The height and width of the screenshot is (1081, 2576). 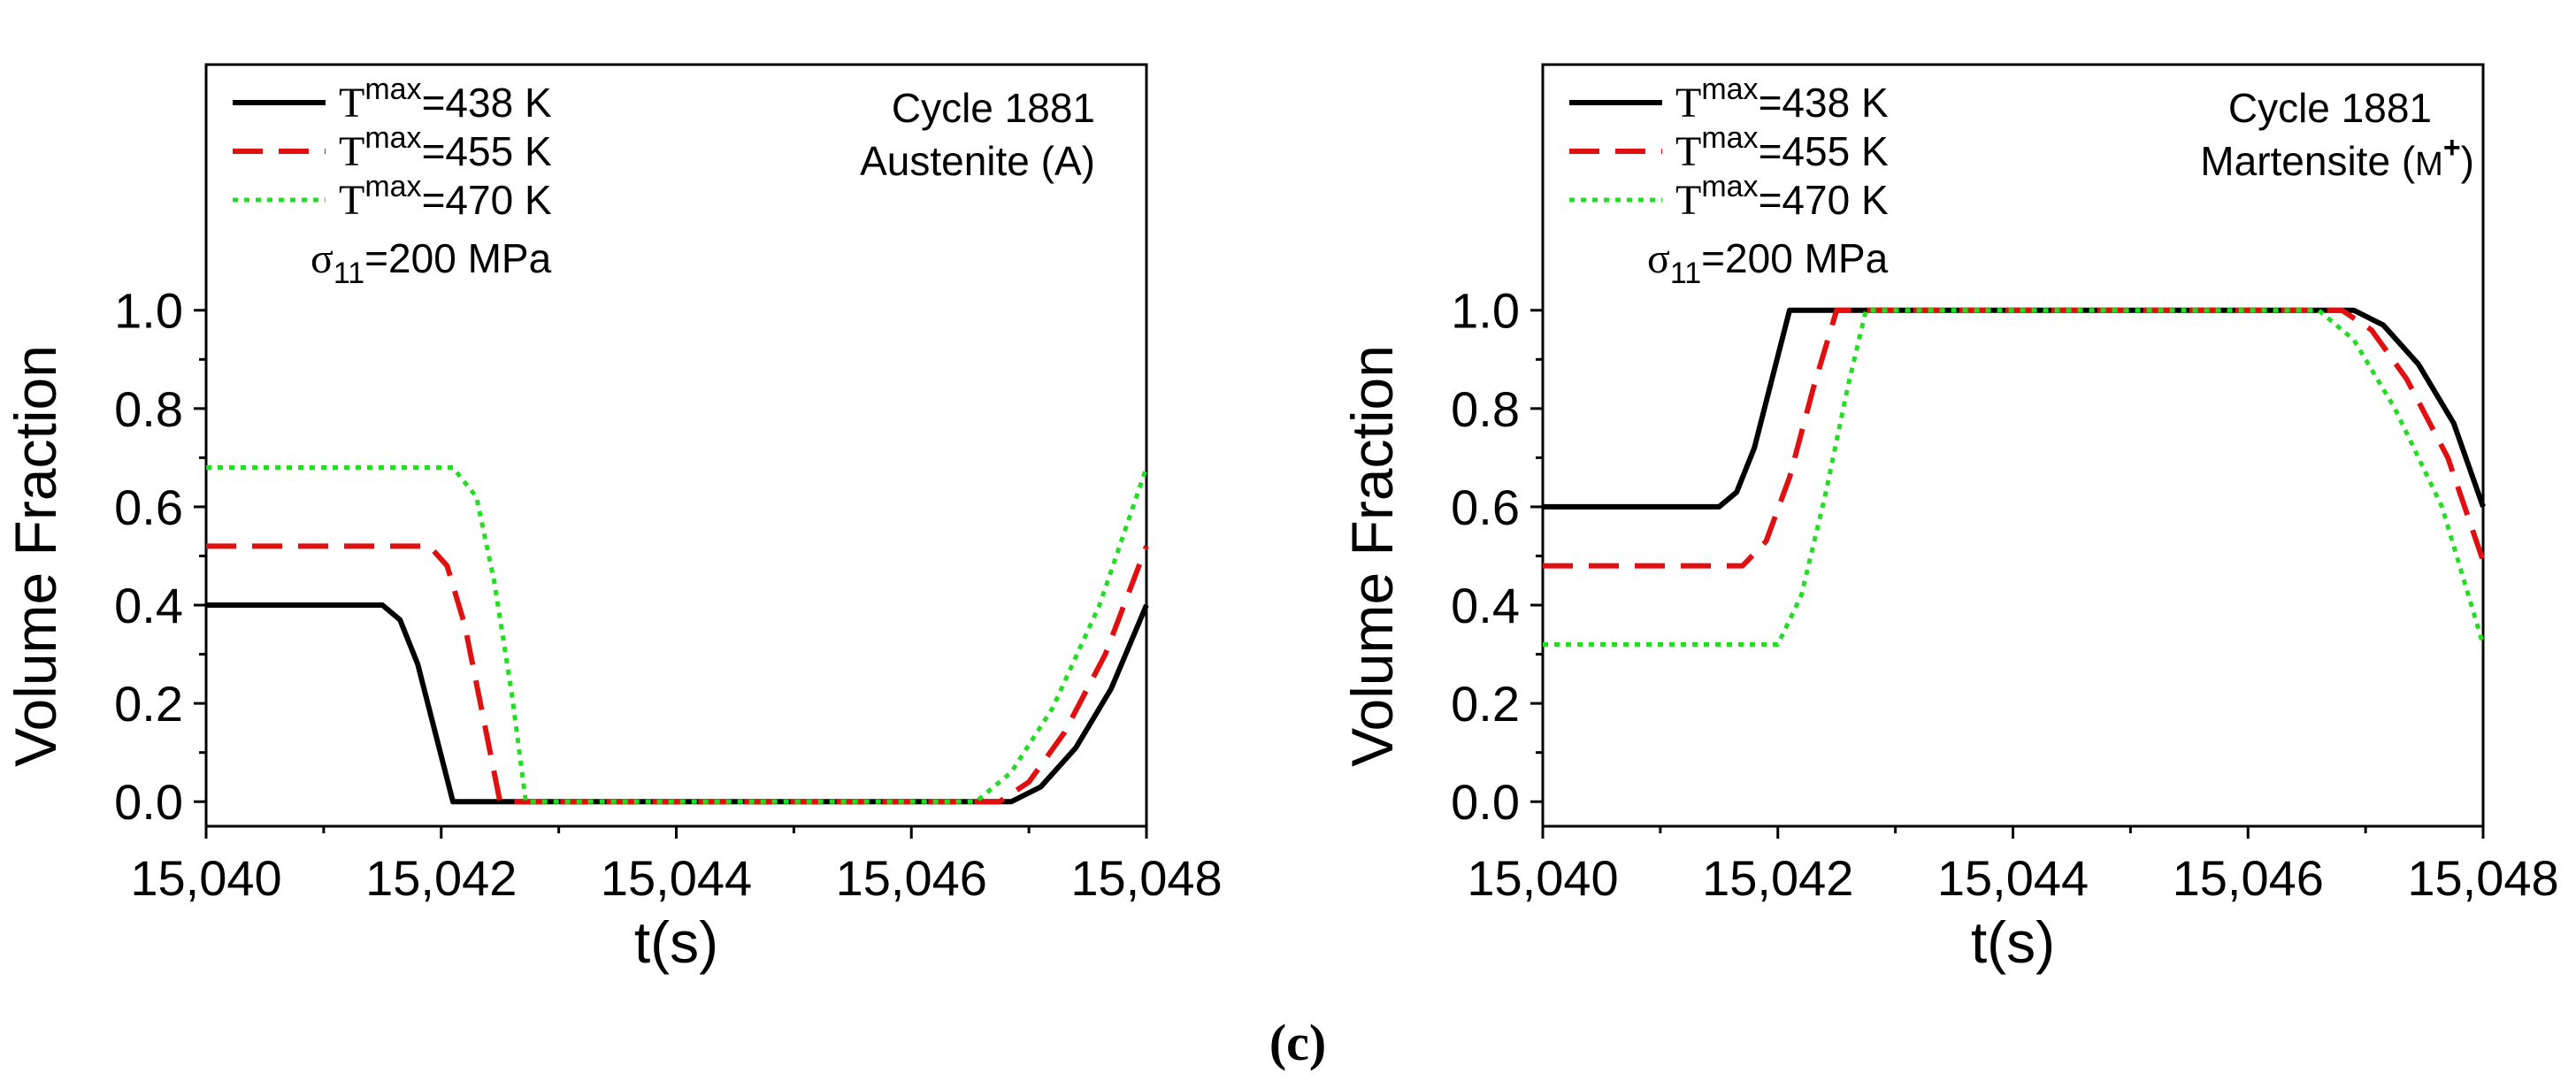 What do you see at coordinates (2429, 164) in the screenshot?
I see `phase-symbol: M` at bounding box center [2429, 164].